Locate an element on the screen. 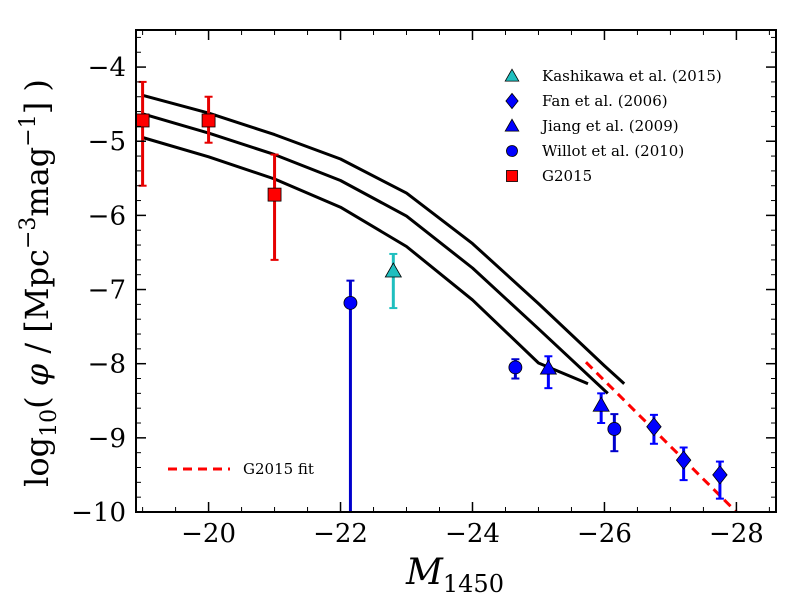 This screenshot has height=600, width=800. y-tick-label-4: −8 is located at coordinates (107, 365).